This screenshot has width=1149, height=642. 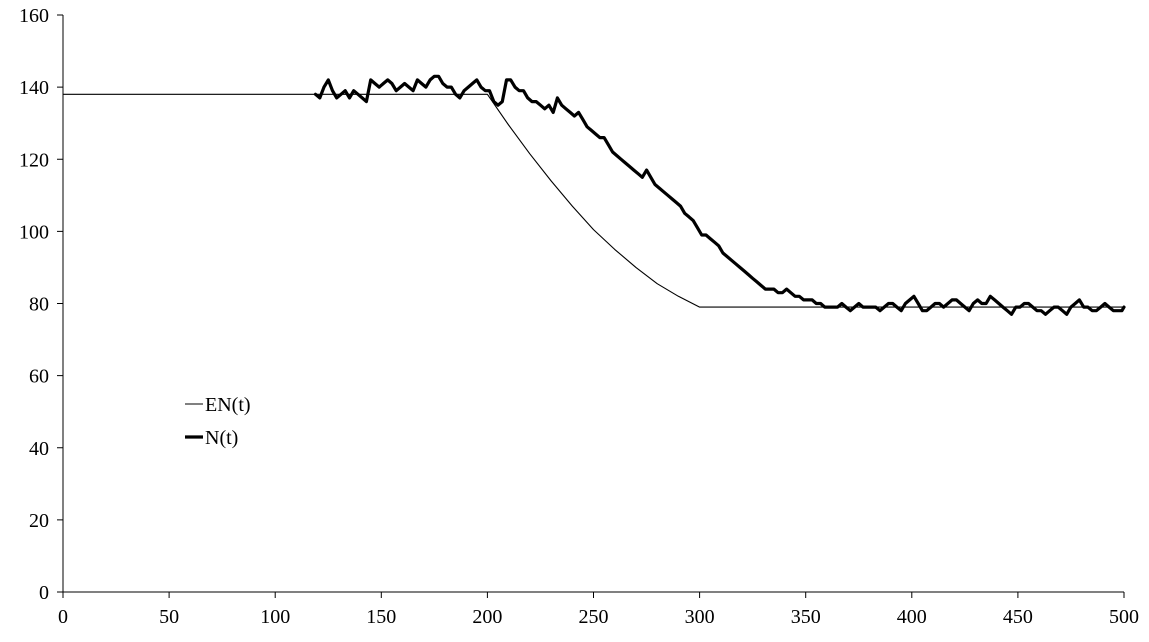 I want to click on x-tick-label: 50, so click(x=169, y=617).